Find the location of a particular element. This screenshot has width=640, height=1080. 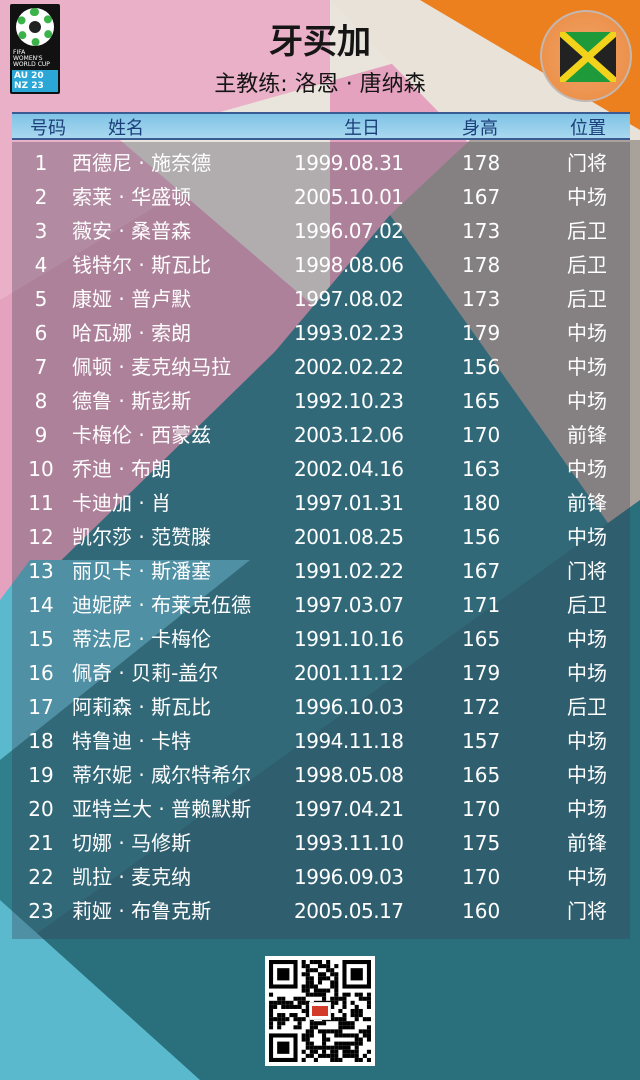

player-name: 凯拉 · 麦克纳 is located at coordinates (132, 877).